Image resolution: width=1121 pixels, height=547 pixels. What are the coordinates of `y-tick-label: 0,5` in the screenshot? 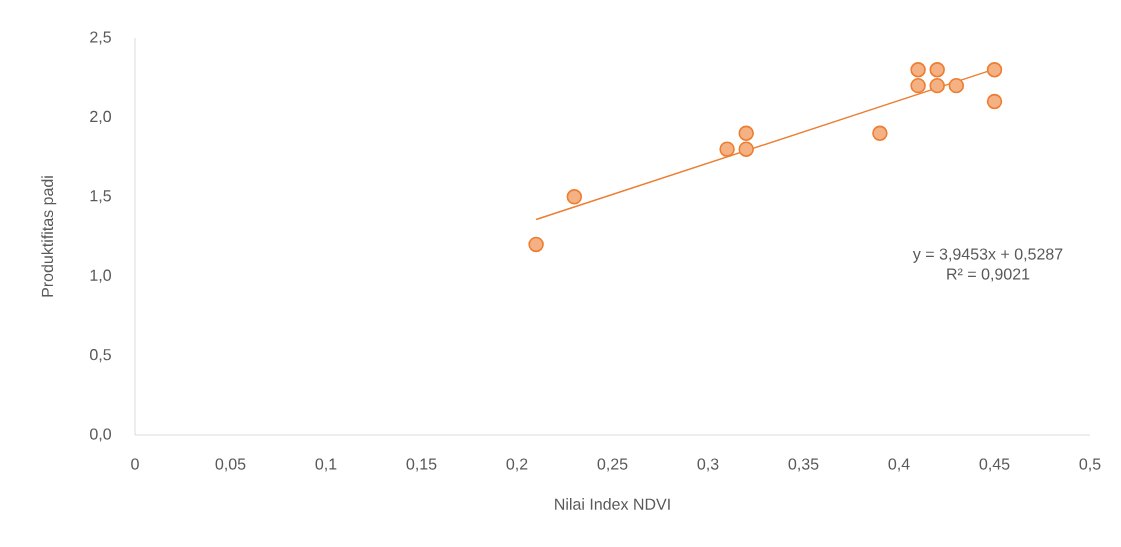 It's located at (100, 356).